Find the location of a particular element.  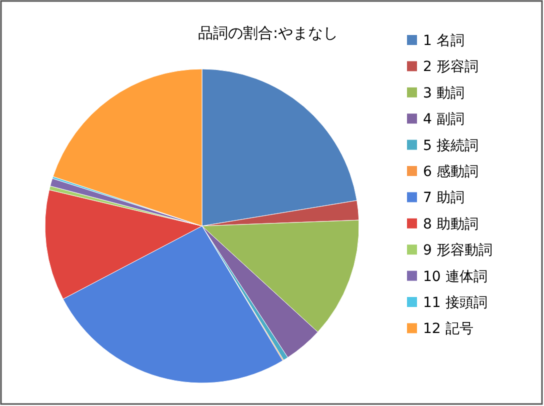

chart-title: 品詞の割合:やまなし is located at coordinates (268, 33).